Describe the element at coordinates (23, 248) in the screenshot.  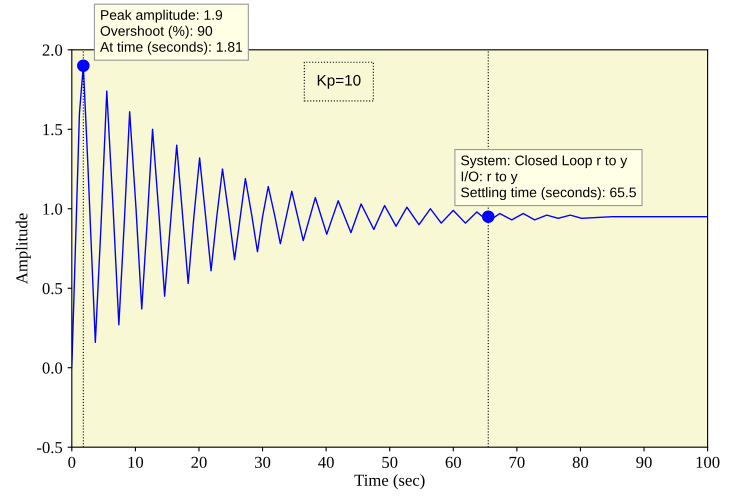
I see `y-axis-title: Amplitude` at that location.